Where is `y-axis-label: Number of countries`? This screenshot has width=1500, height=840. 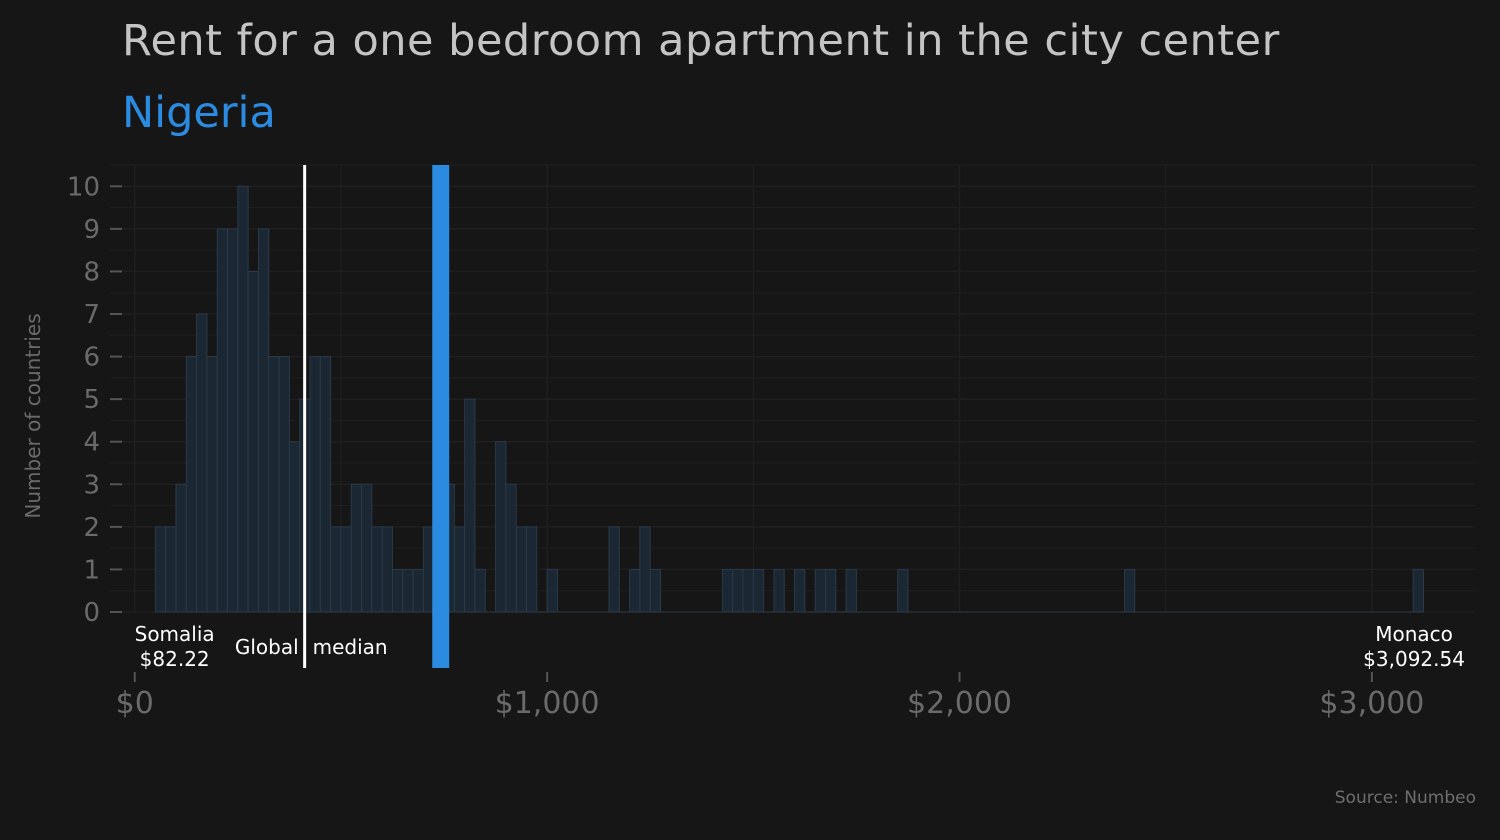
y-axis-label: Number of countries is located at coordinates (33, 415).